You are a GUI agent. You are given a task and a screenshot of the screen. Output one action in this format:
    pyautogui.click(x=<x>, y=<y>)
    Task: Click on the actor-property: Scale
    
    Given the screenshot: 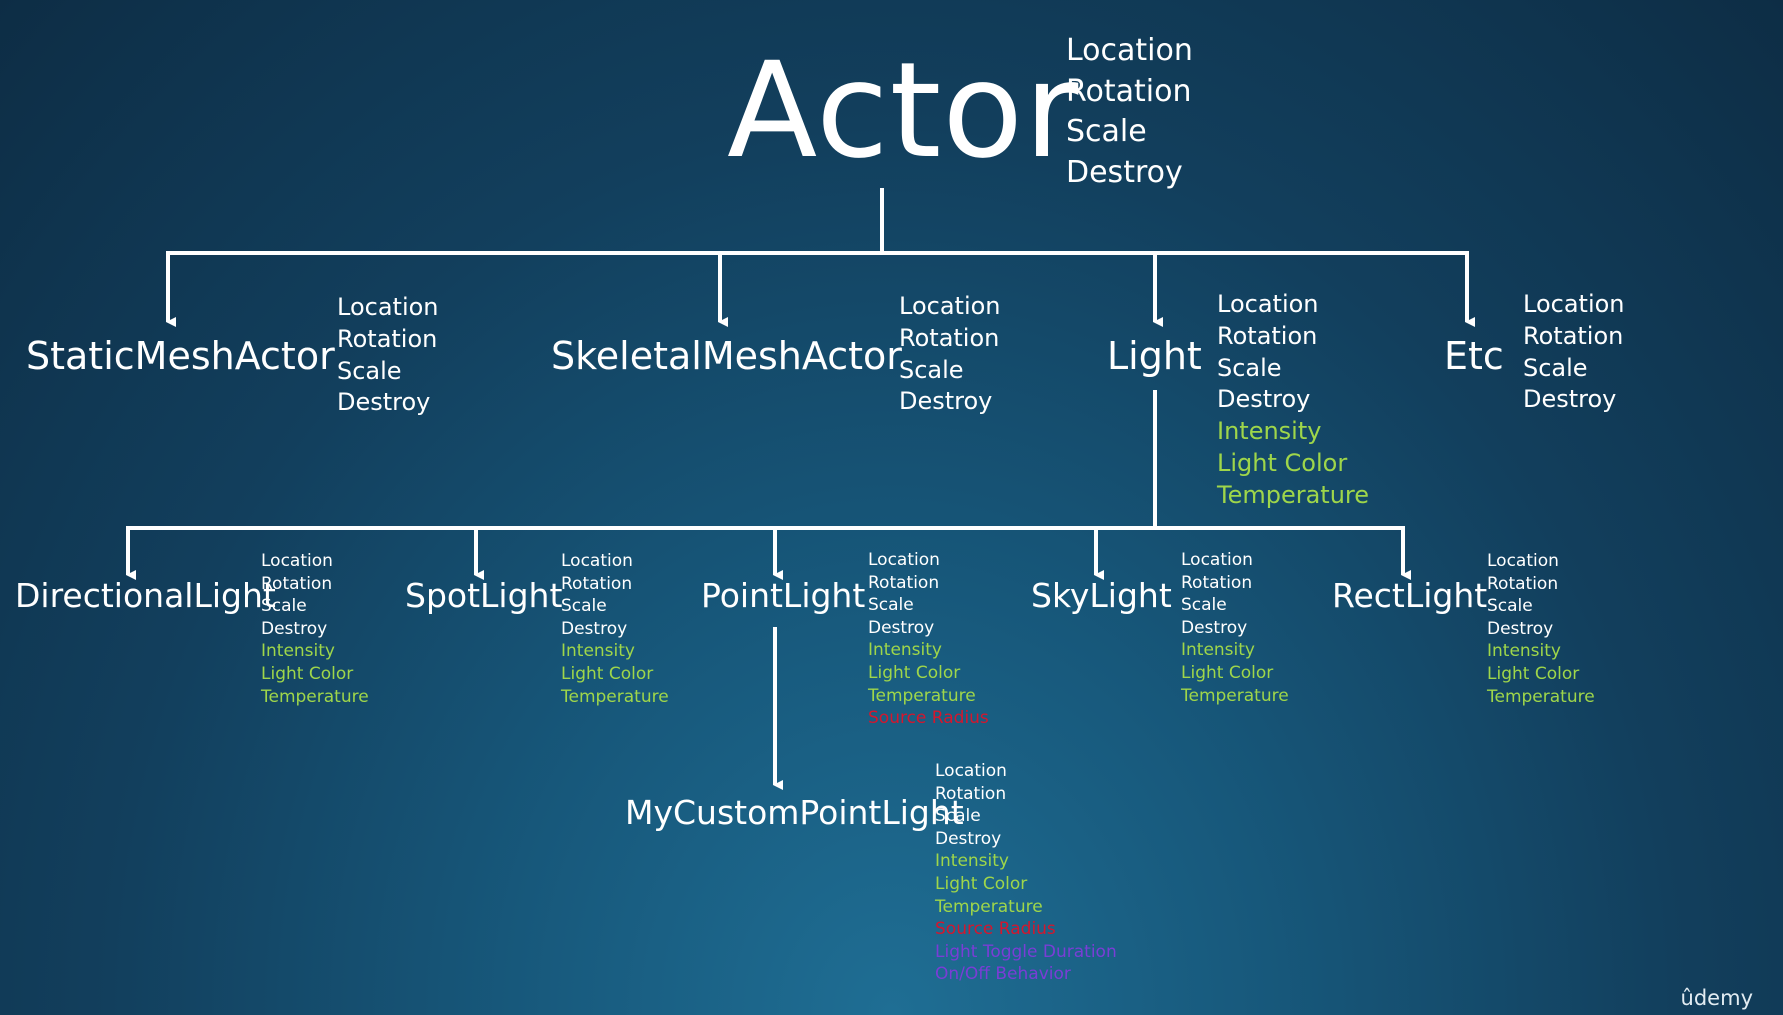 What is the action you would take?
    pyautogui.click(x=1106, y=131)
    